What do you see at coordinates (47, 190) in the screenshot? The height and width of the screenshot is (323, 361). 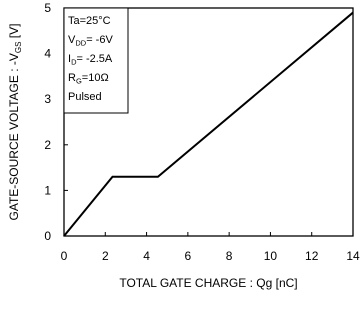 I see `y-tick-label: 1` at bounding box center [47, 190].